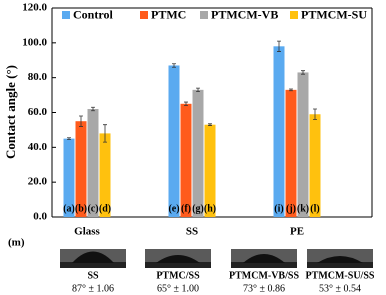  What do you see at coordinates (192, 232) in the screenshot?
I see `x-tick-label: SS` at bounding box center [192, 232].